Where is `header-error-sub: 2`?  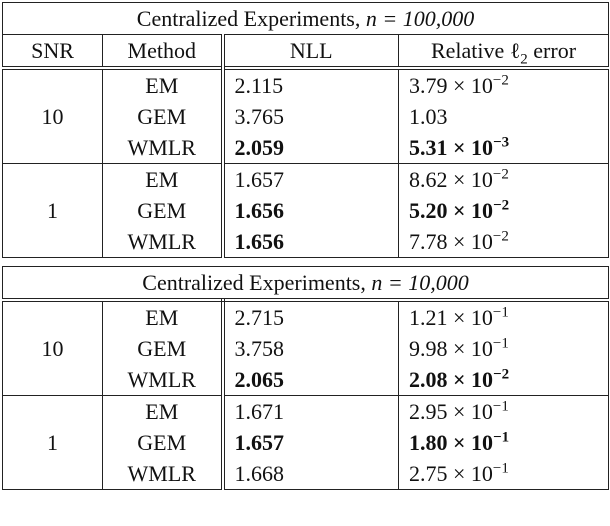 header-error-sub: 2 is located at coordinates (524, 59).